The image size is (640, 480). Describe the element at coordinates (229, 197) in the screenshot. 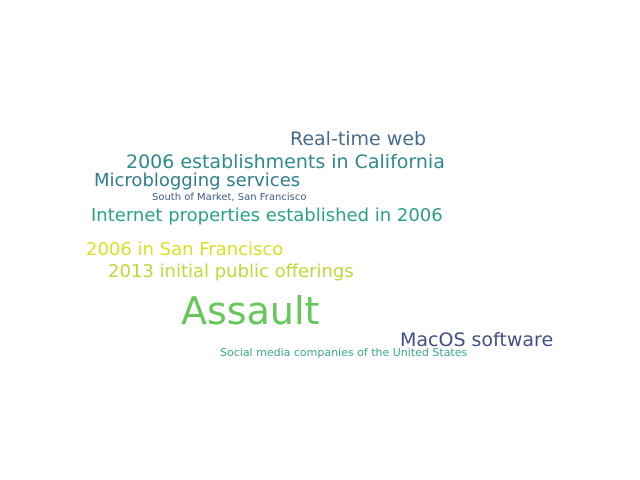

I see `word-south-of-market: South of Market, San Francisco` at that location.